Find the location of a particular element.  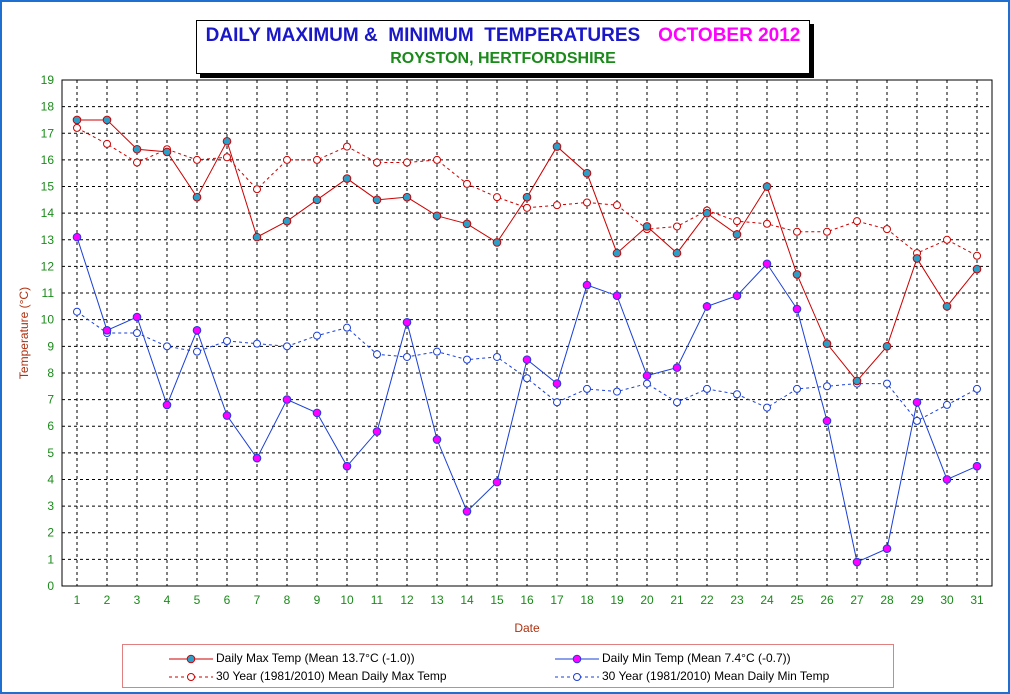

x-tick-label: 14 is located at coordinates (467, 600).